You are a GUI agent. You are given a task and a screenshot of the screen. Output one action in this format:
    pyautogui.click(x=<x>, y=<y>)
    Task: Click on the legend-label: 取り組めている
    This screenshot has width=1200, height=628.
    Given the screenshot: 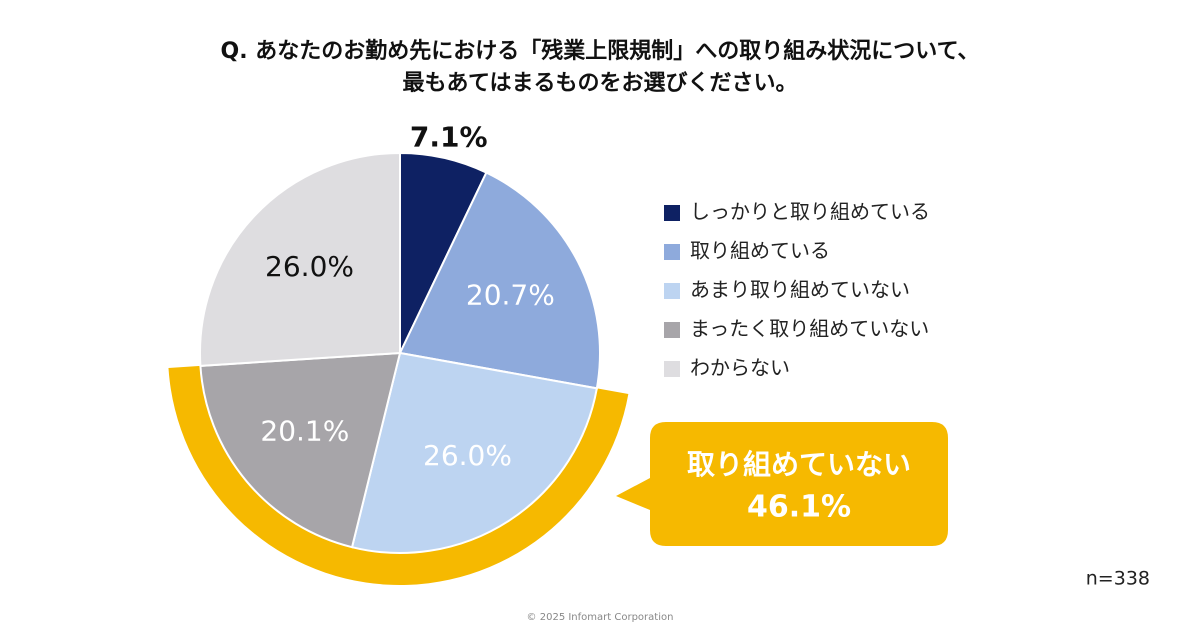 What is the action you would take?
    pyautogui.click(x=760, y=251)
    